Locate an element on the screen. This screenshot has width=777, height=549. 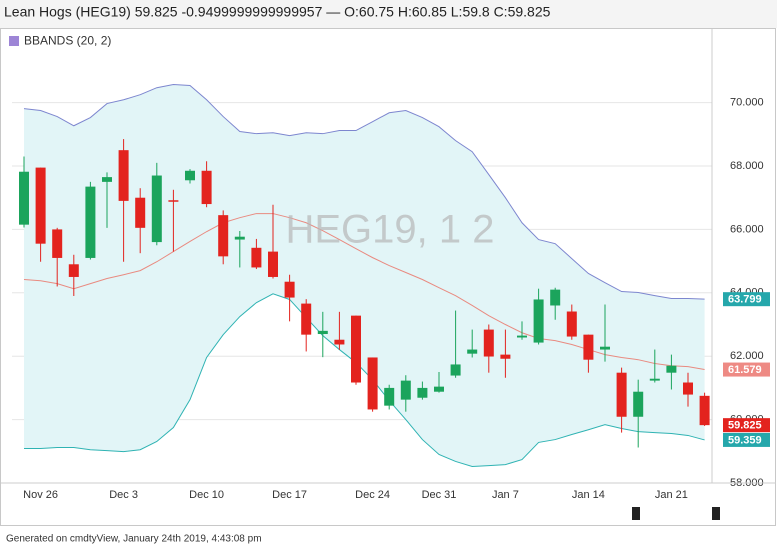
last-value-label: 63.799 is located at coordinates (745, 300).